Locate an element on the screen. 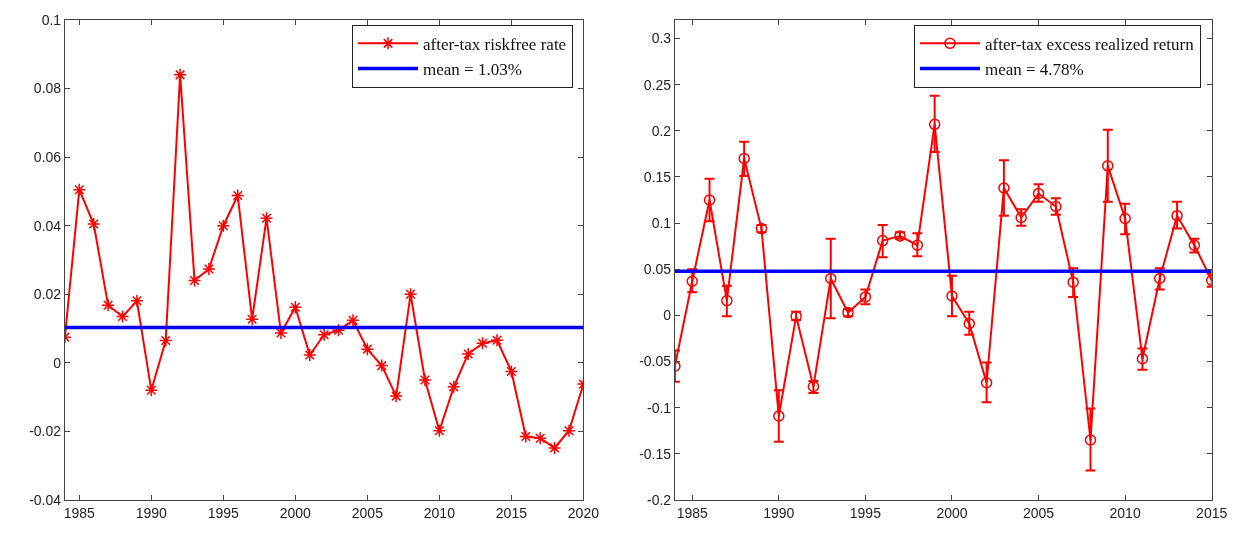  y-tick-label: -0.05 is located at coordinates (655, 361).